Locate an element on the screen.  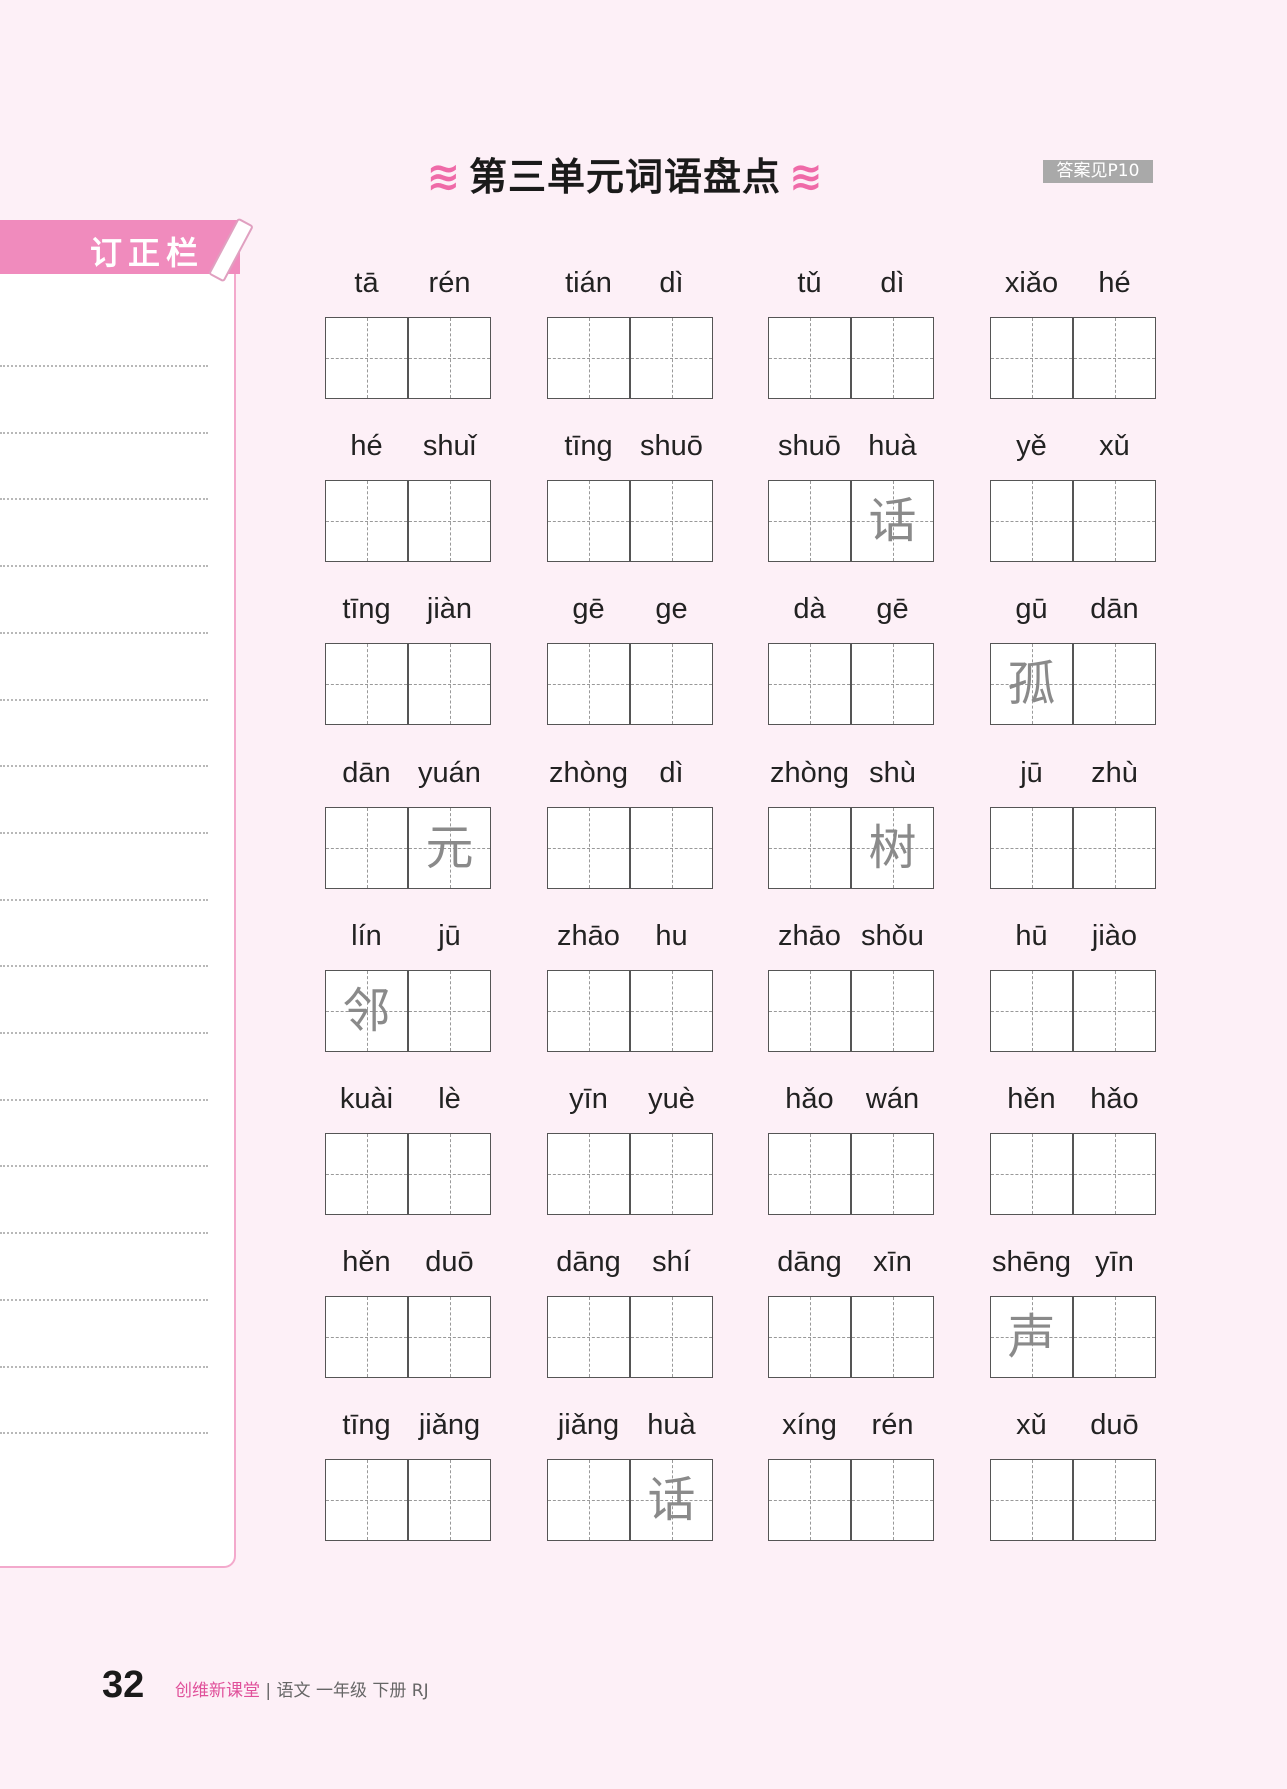
character-writing-box: 邻 is located at coordinates (366, 1010).